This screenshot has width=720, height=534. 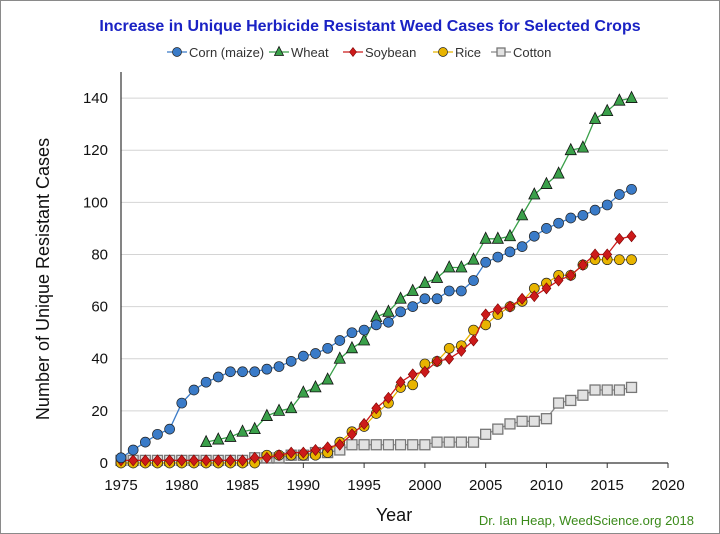 I want to click on x-tick-label: 2000, so click(x=424, y=485).